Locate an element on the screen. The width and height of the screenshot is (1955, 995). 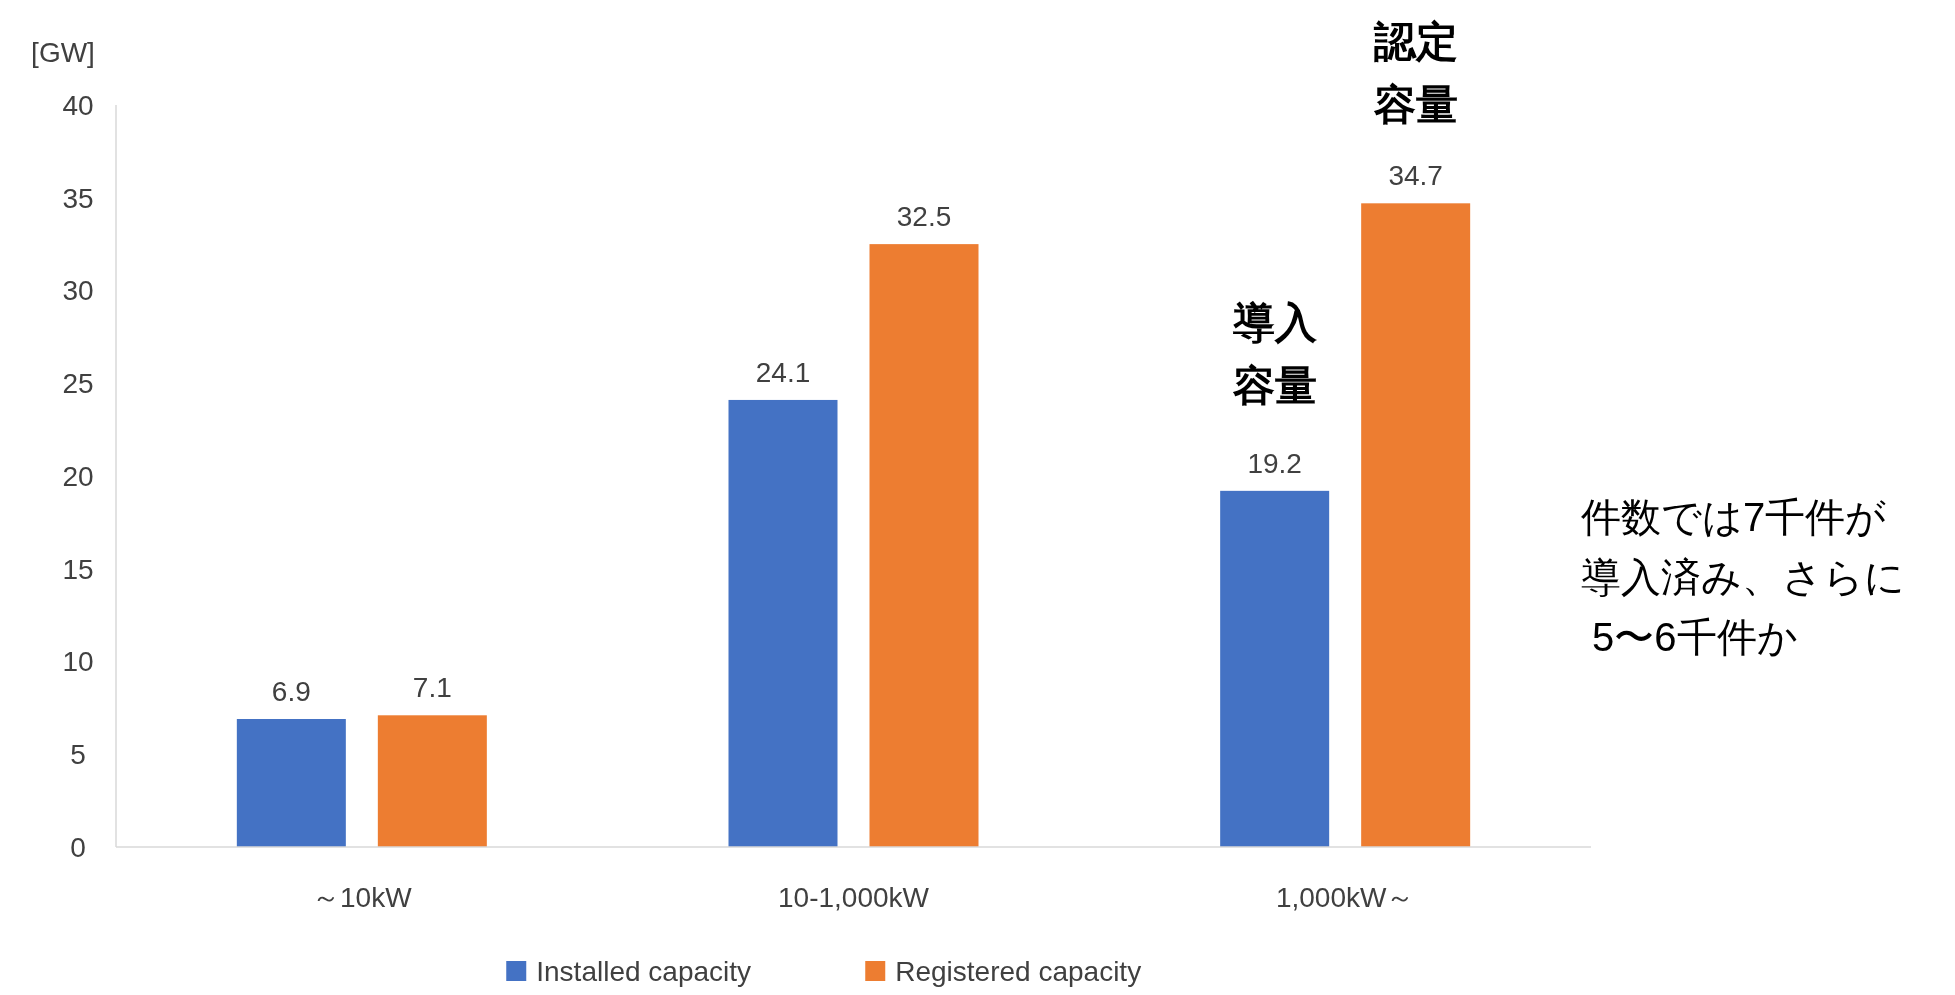
y-tick-label: 15 is located at coordinates (78, 569).